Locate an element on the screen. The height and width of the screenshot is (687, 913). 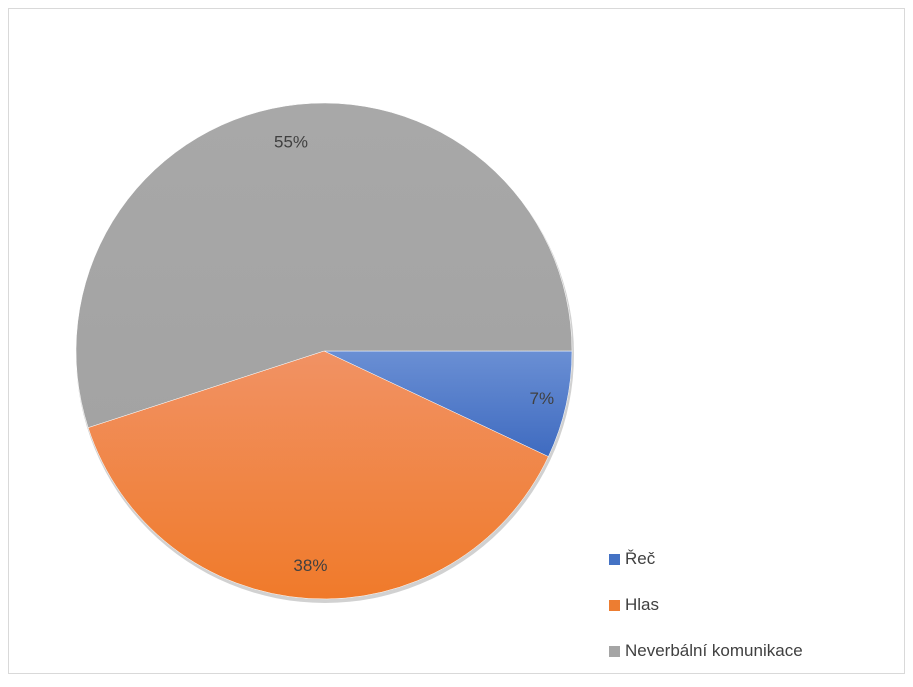
legend-swatch-neverbalni is located at coordinates (614, 651).